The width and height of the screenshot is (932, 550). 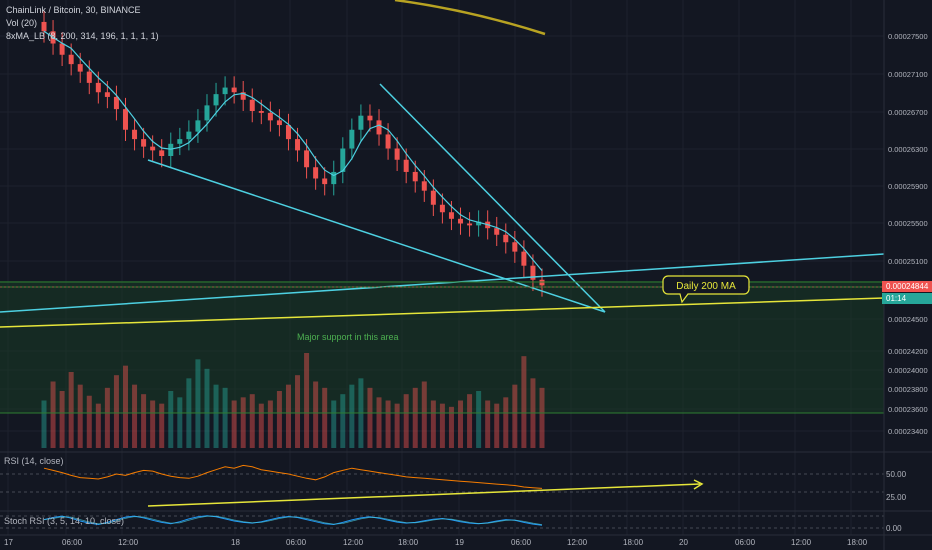 I want to click on daily-ma-label: Daily 200 MA, so click(x=706, y=286).